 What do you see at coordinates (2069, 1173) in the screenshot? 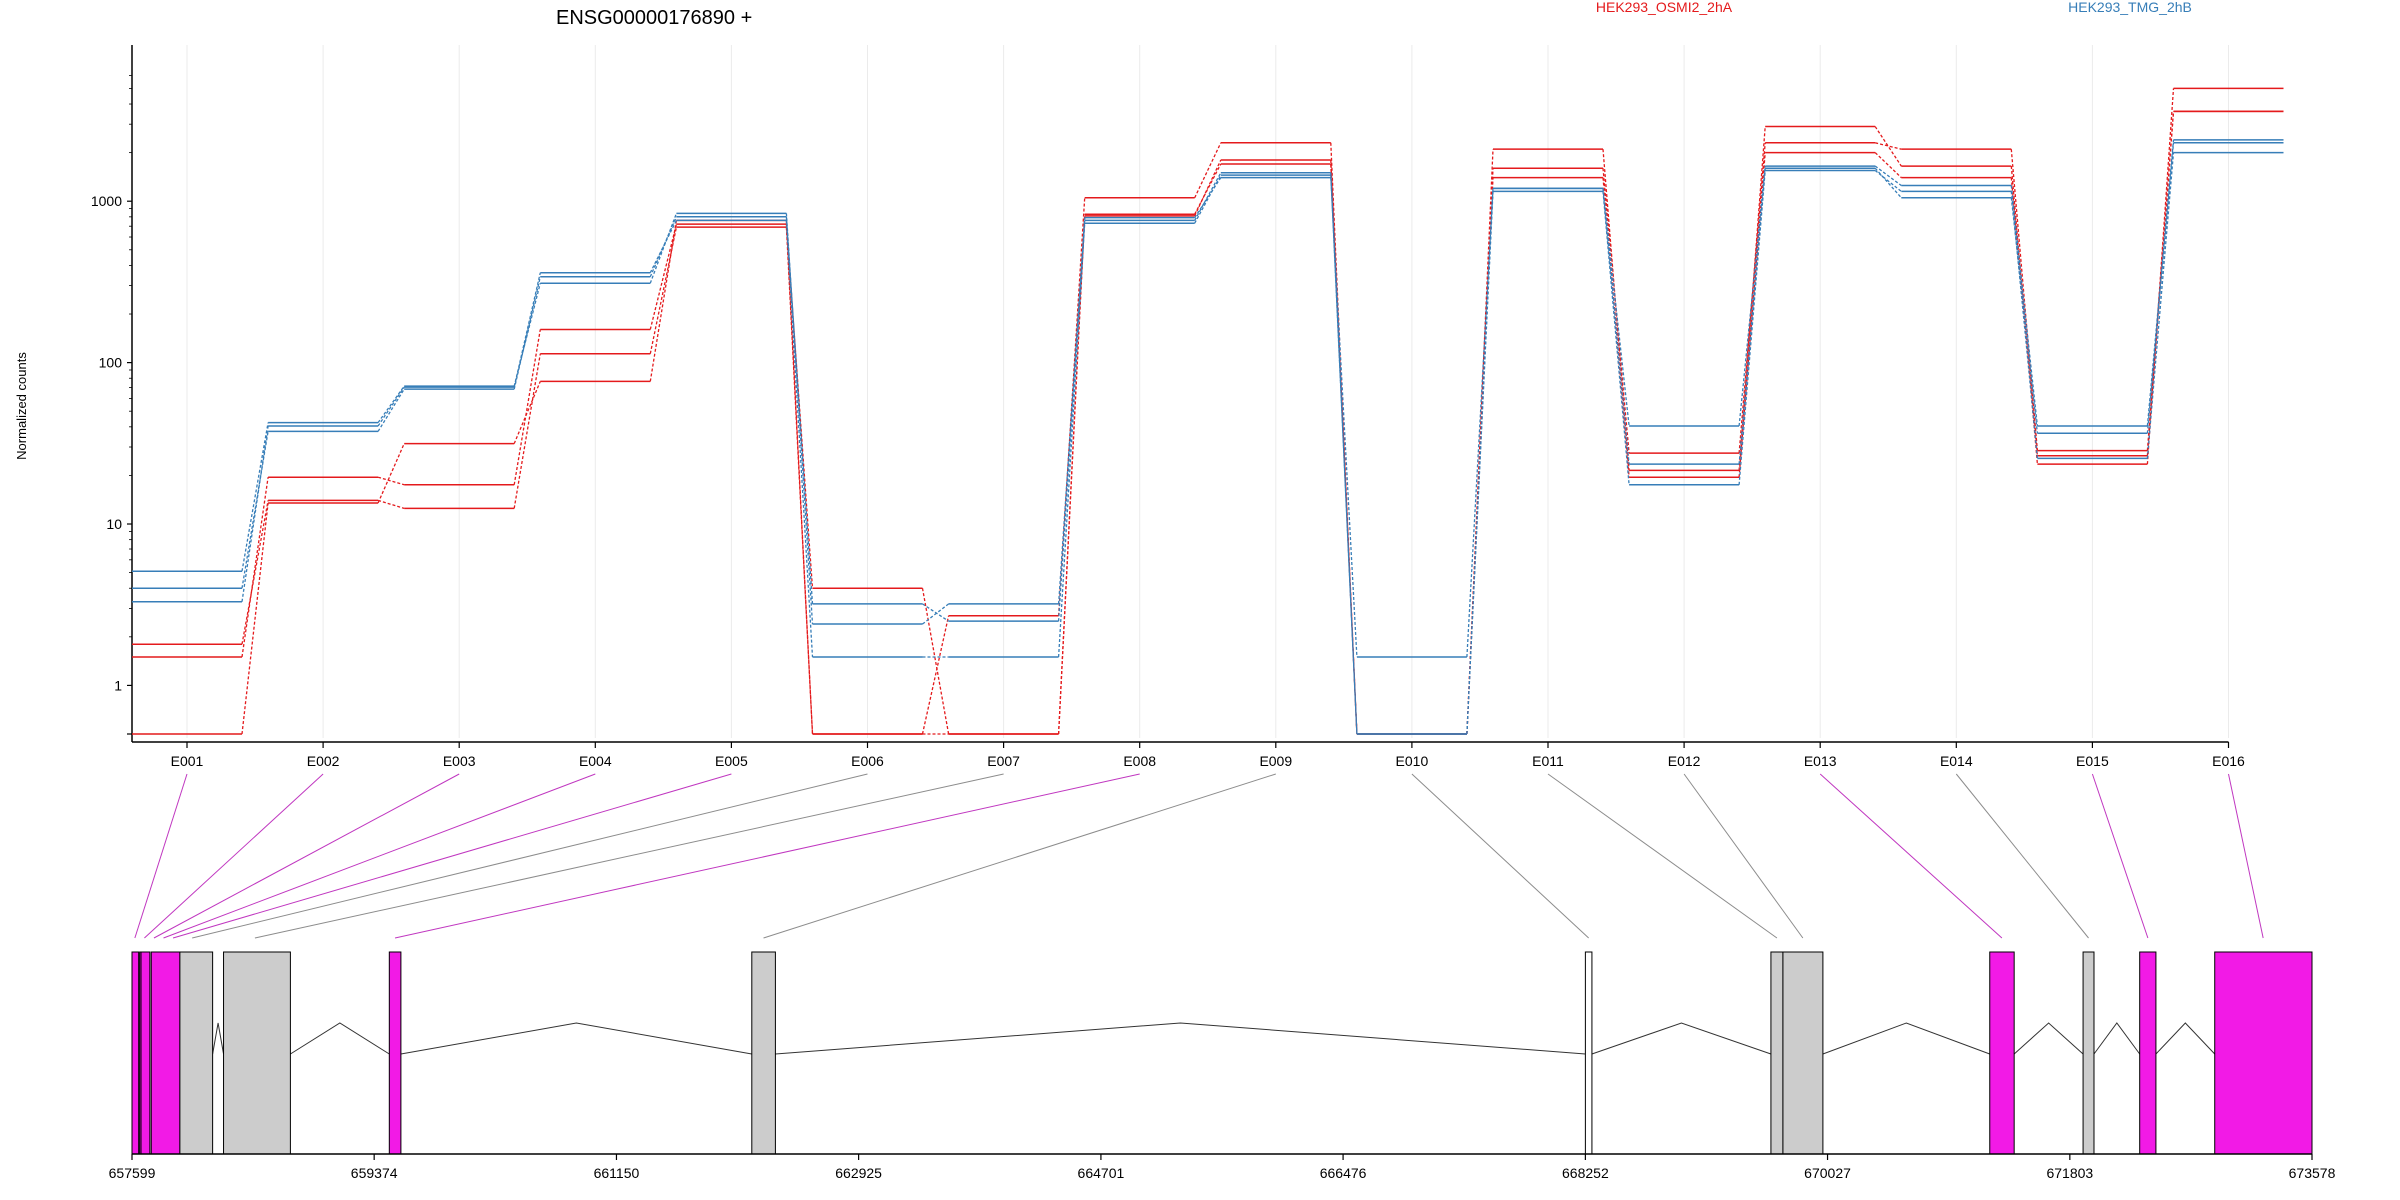
I see `coordinate-tick-label: 671803` at bounding box center [2069, 1173].